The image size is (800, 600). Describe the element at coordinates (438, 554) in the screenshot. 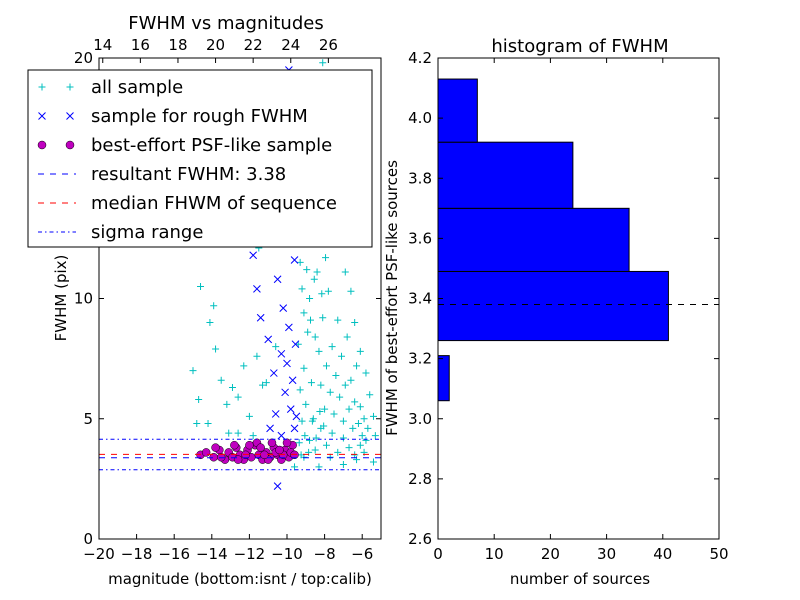

I see `x-tick-label: 0` at that location.